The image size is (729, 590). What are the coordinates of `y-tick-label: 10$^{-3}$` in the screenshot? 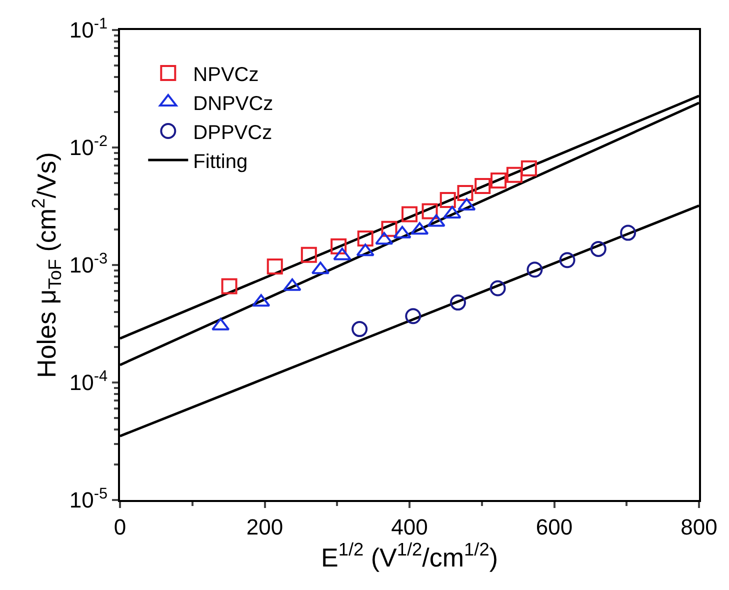 It's located at (88, 264).